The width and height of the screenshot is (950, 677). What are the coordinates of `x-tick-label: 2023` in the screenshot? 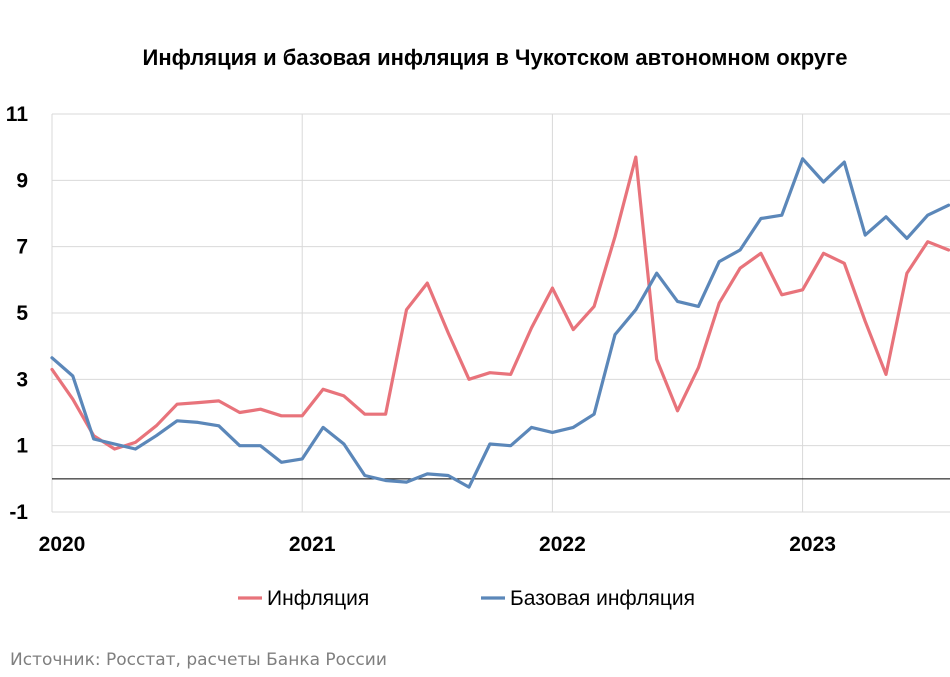 It's located at (812, 544).